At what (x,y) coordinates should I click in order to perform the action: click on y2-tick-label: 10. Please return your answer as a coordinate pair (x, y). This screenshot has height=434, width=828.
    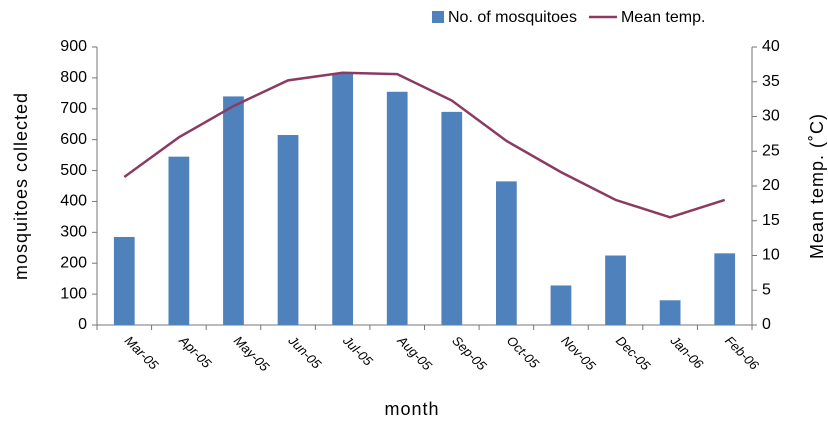
    Looking at the image, I should click on (771, 255).